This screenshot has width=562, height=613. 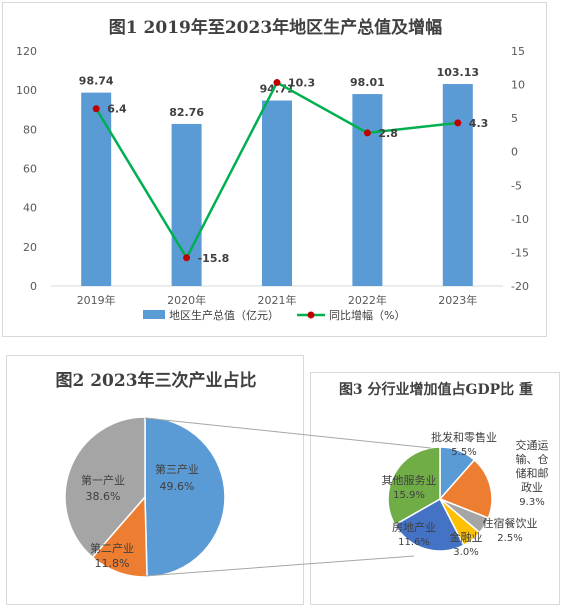 I want to click on y-left-tick-label: 60, so click(x=30, y=169).